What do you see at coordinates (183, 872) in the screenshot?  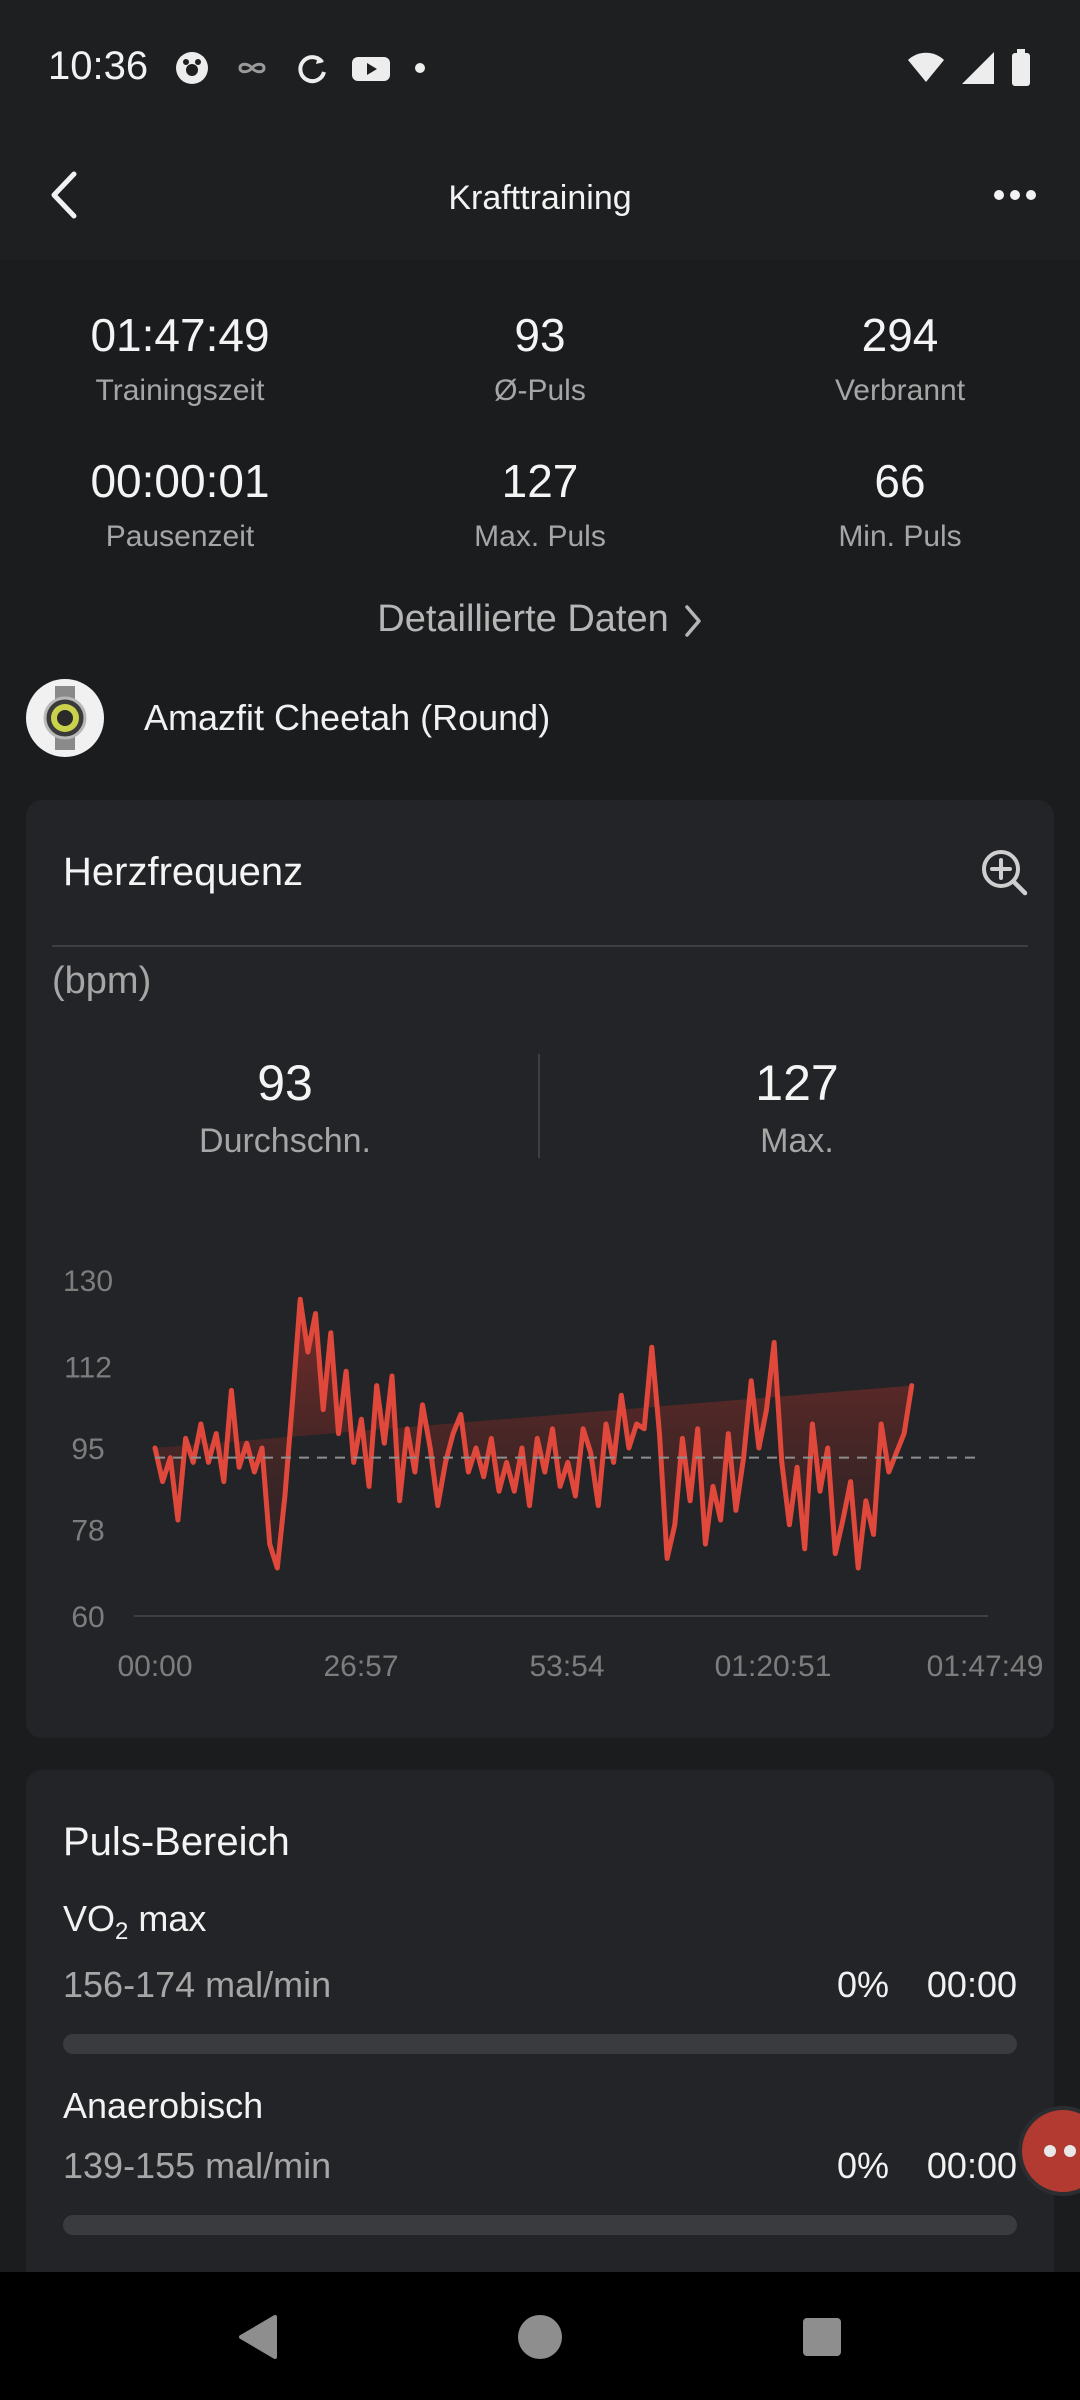 I see `card-title: Herzfrequenz` at bounding box center [183, 872].